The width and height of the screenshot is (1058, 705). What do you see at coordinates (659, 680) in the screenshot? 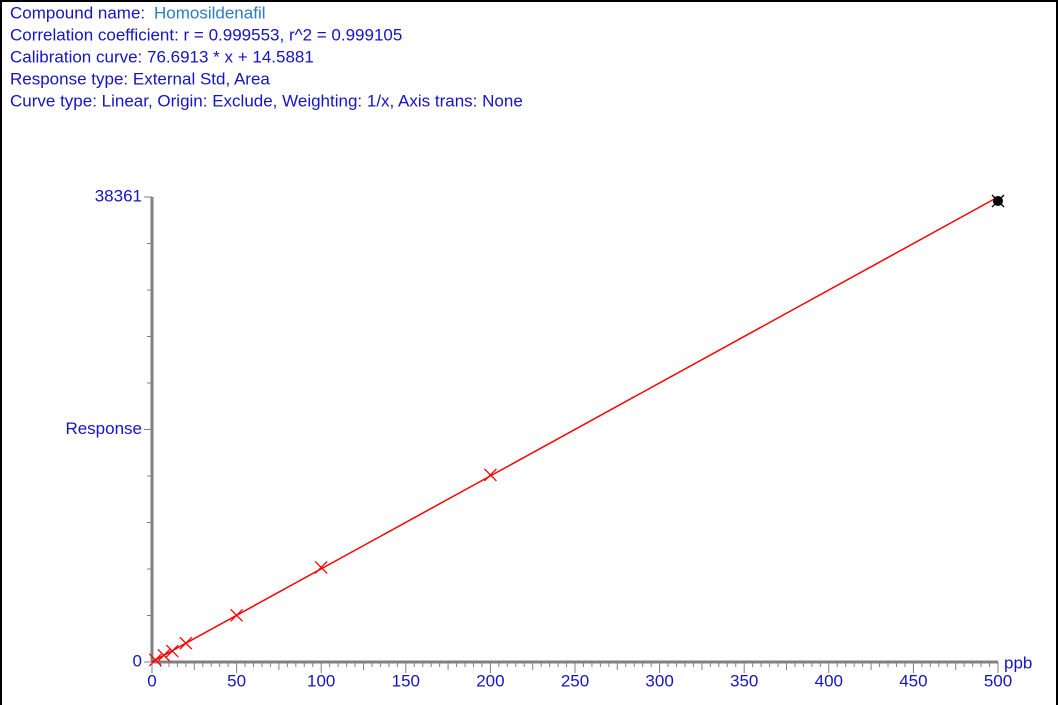
I see `x-tick-label: 300` at bounding box center [659, 680].